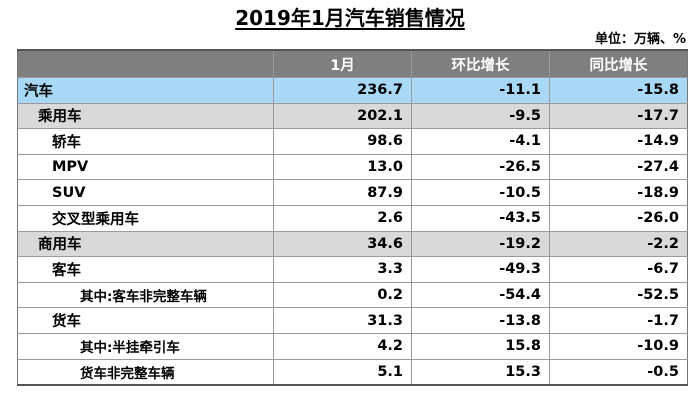  What do you see at coordinates (480, 167) in the screenshot?
I see `mom-growth-value: -26.5` at bounding box center [480, 167].